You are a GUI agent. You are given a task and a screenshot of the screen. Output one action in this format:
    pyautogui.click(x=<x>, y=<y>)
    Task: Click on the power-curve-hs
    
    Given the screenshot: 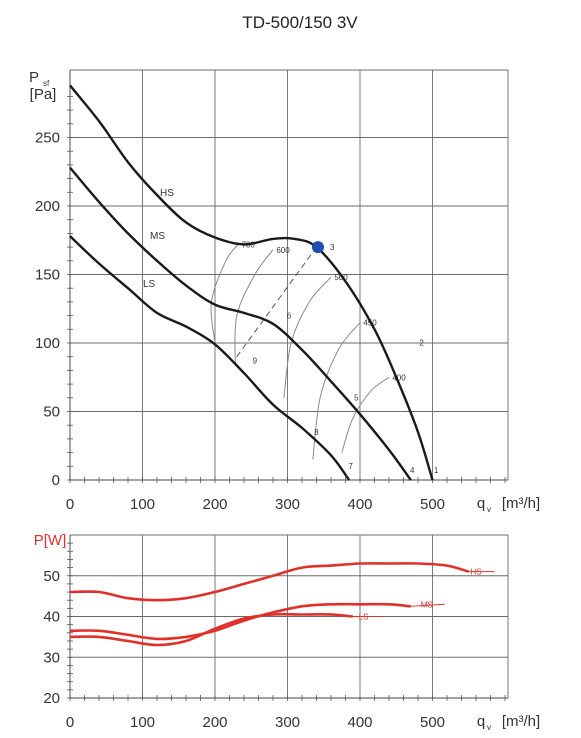 What is the action you would take?
    pyautogui.click(x=269, y=582)
    